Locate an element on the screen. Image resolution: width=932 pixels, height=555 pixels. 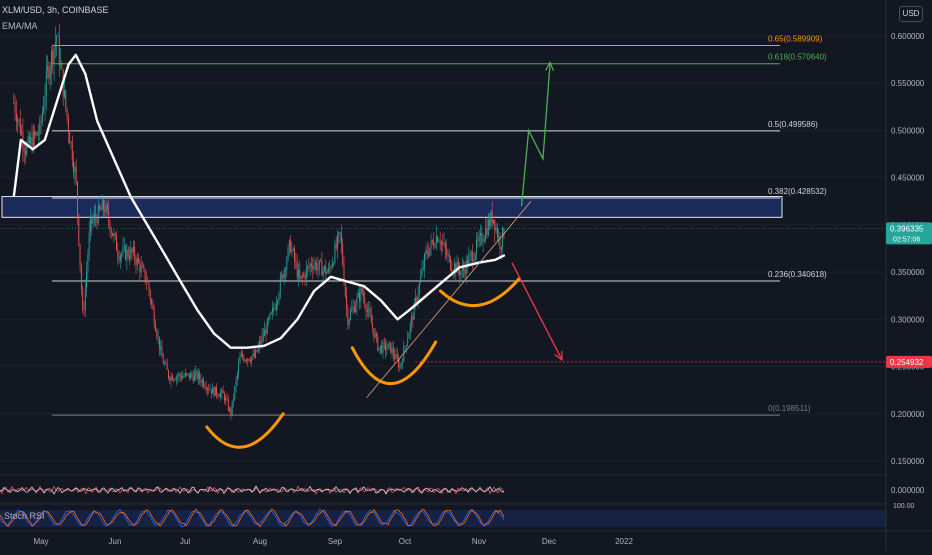
price-tick-label: 0.150000 is located at coordinates (908, 461).